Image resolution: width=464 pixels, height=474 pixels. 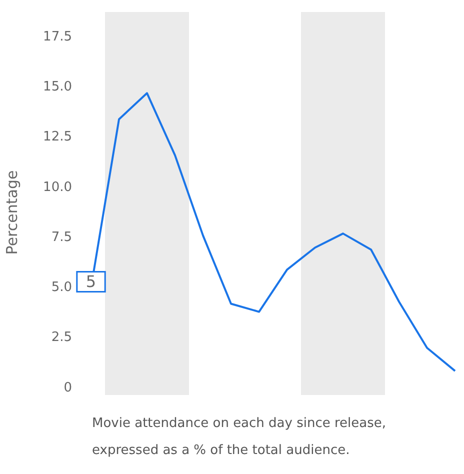 What do you see at coordinates (57, 137) in the screenshot?
I see `y-tick-label: 12.5` at bounding box center [57, 137].